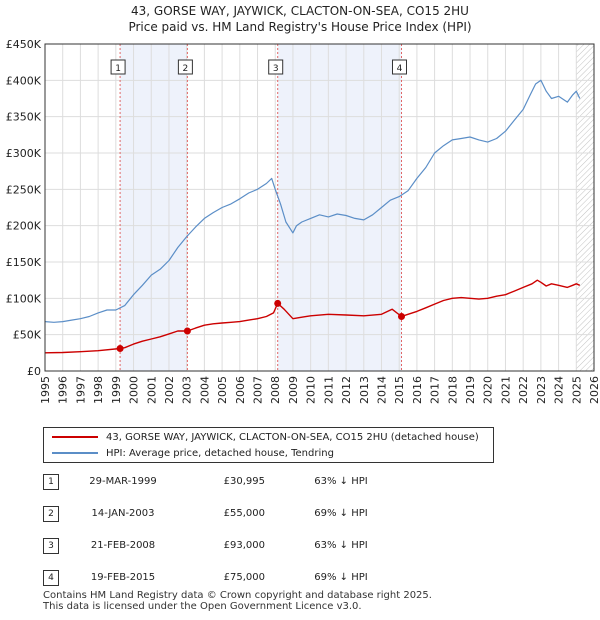 The image size is (600, 620). Describe the element at coordinates (123, 481) in the screenshot. I see `sale-date: 29-MAR-1999` at that location.